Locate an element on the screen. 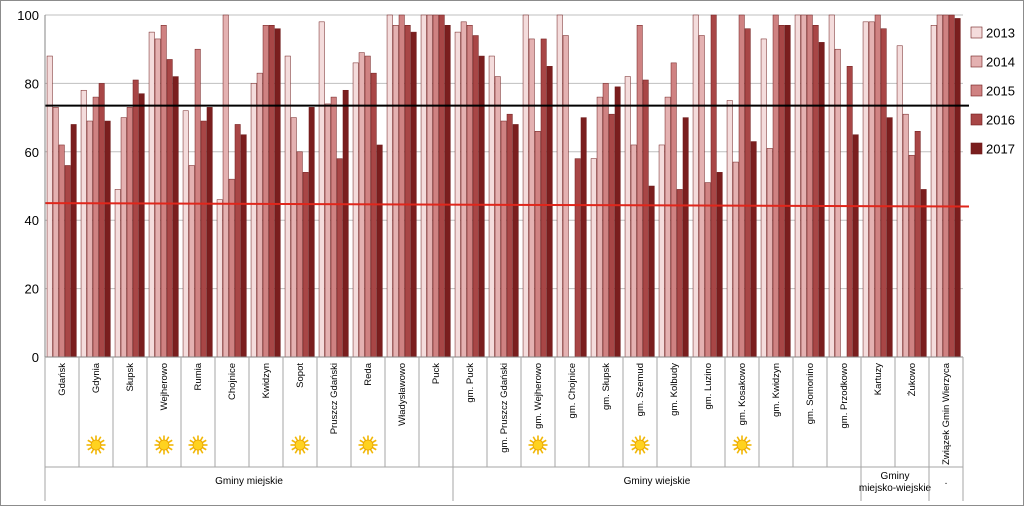  bar-związek-gmin-wierzyca-2013 is located at coordinates (933, 191).